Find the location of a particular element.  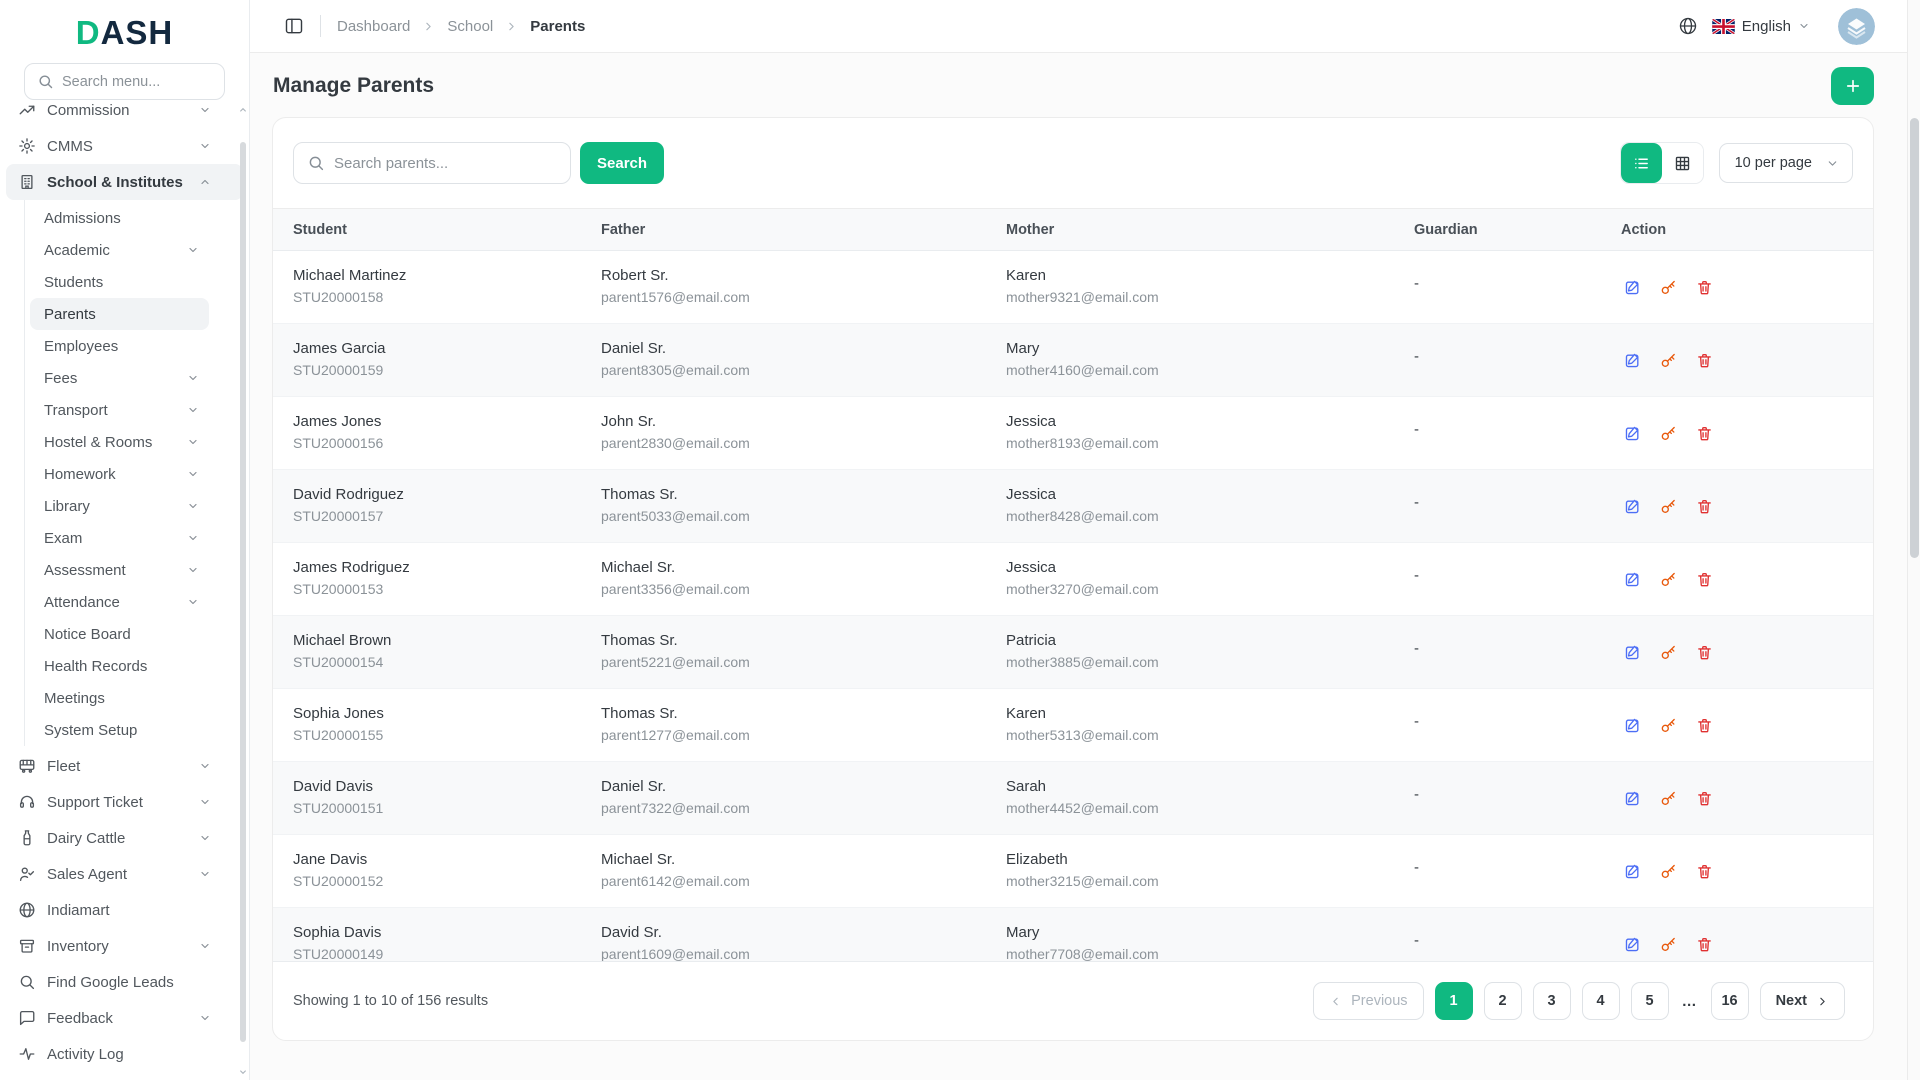

page-3-button: 3 is located at coordinates (1551, 1001).